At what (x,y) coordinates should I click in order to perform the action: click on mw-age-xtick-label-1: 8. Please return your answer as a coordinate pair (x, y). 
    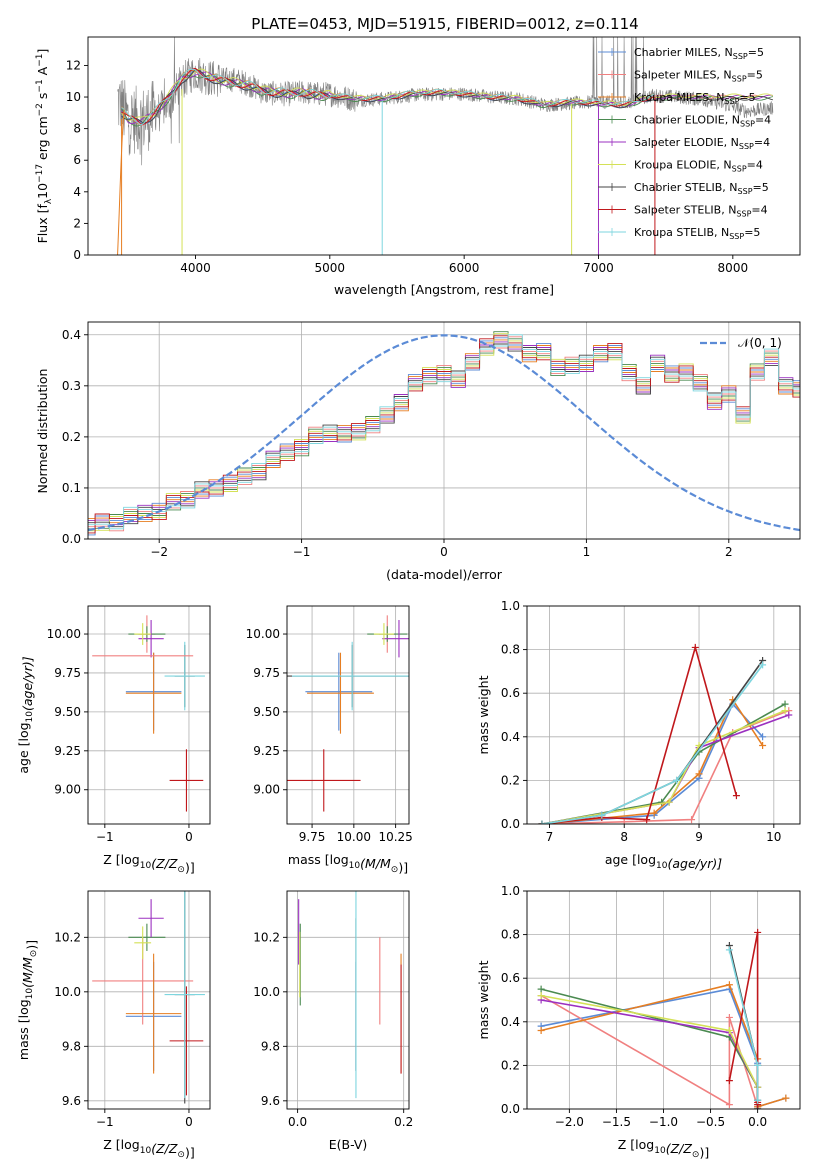
    Looking at the image, I should click on (624, 837).